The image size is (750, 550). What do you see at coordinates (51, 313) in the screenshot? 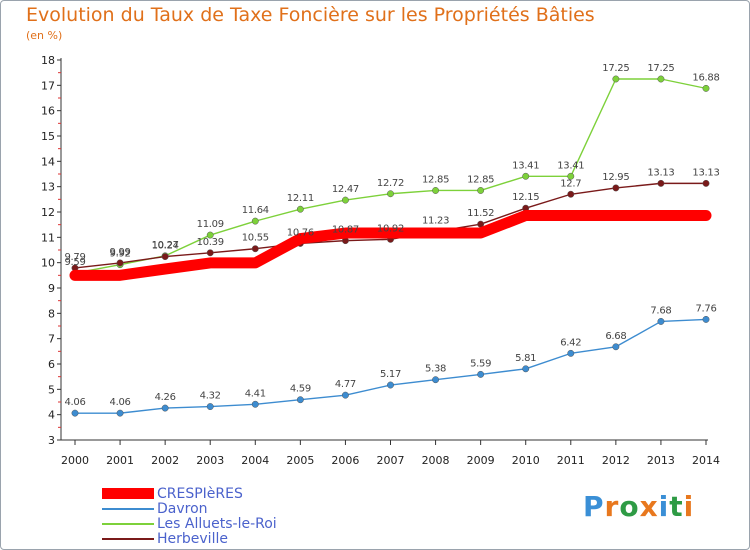
I see `y-tick-label: 8` at bounding box center [51, 313].